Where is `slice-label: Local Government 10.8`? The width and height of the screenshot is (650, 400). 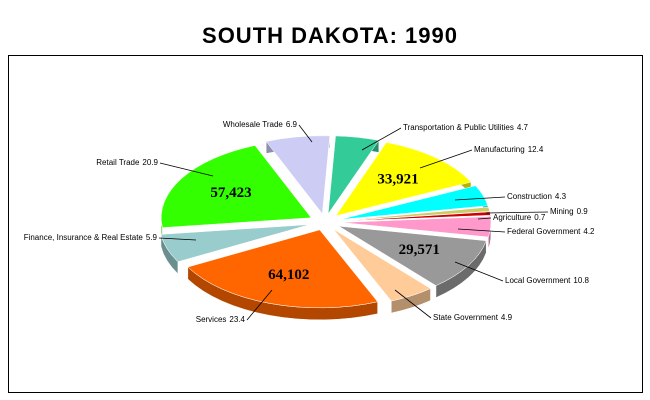
slice-label: Local Government 10.8 is located at coordinates (547, 280).